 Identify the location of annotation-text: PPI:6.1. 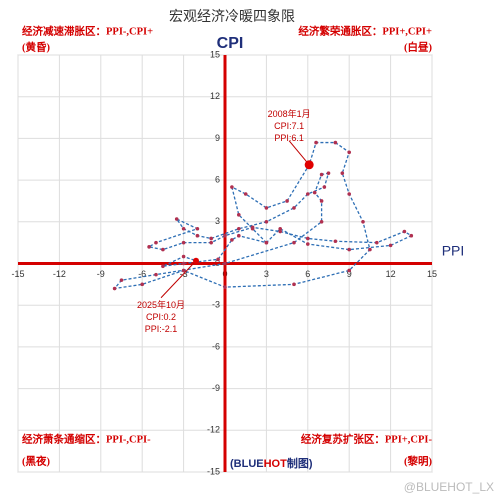
(289, 138).